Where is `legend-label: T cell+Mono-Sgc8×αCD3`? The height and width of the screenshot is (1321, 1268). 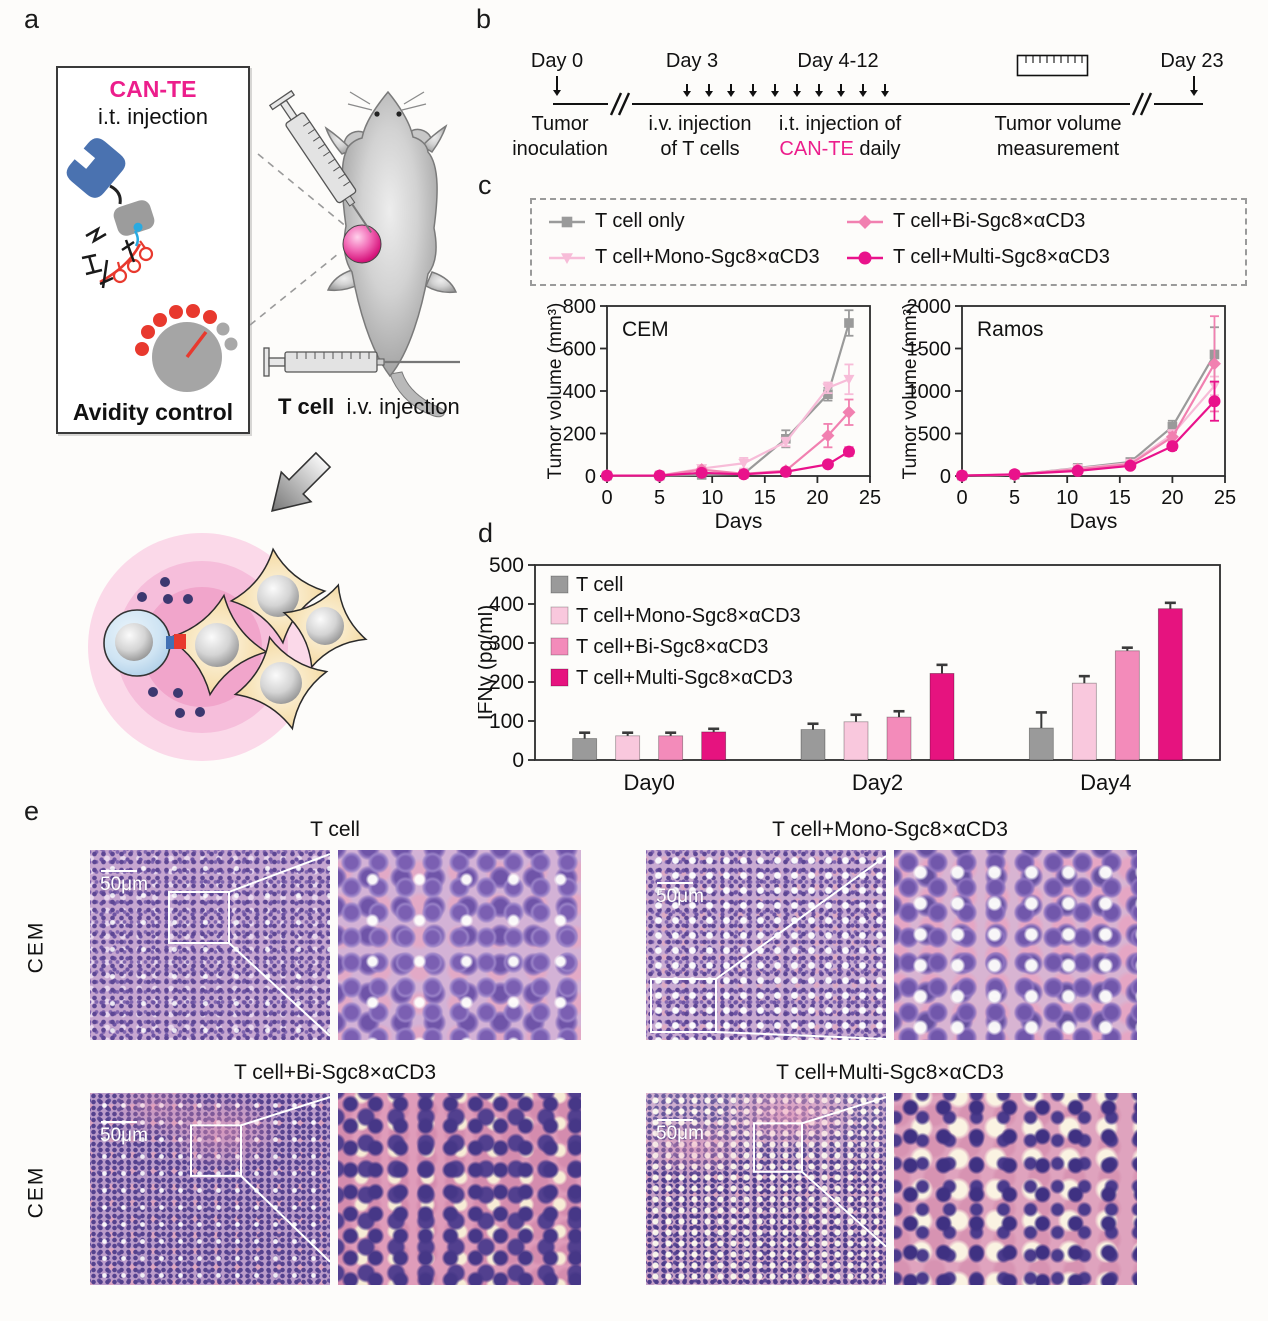
legend-label: T cell+Mono-Sgc8×αCD3 is located at coordinates (688, 616).